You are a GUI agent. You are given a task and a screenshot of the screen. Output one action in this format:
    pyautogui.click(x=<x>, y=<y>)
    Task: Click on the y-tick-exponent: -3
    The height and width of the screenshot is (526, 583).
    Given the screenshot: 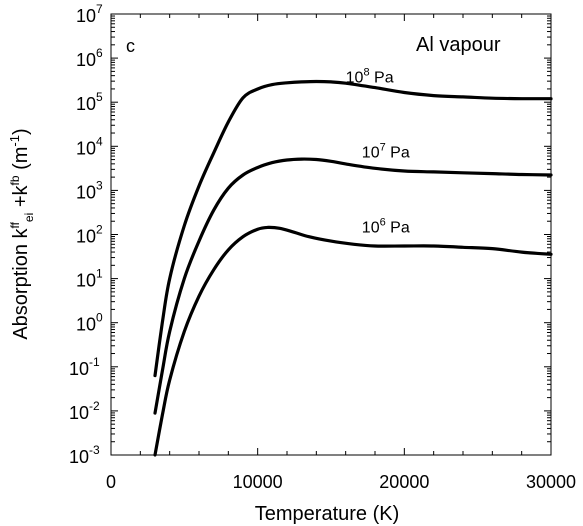 What is the action you would take?
    pyautogui.click(x=94, y=450)
    